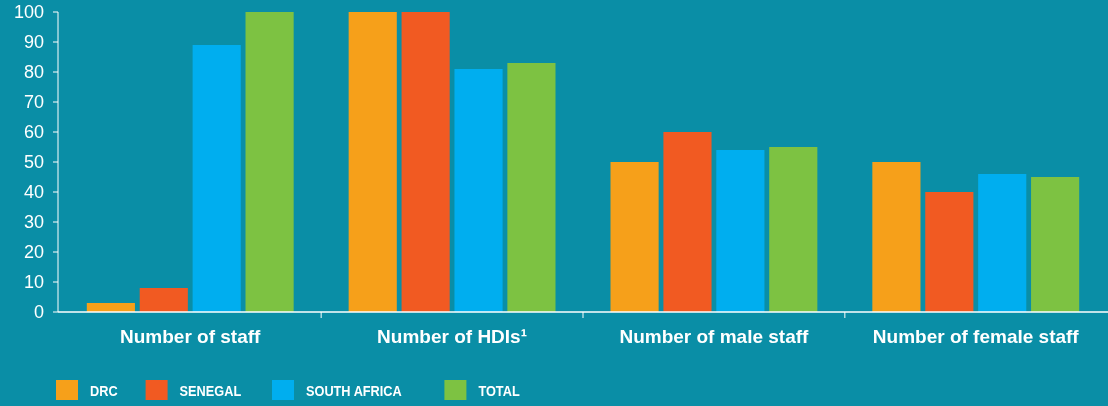  Describe the element at coordinates (33, 72) in the screenshot. I see `y-tick-label: 80` at that location.